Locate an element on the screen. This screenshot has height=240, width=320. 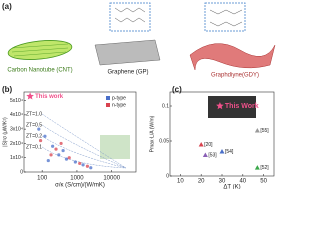
annotation: ZT=1.0 is located at coordinates (34, 114).